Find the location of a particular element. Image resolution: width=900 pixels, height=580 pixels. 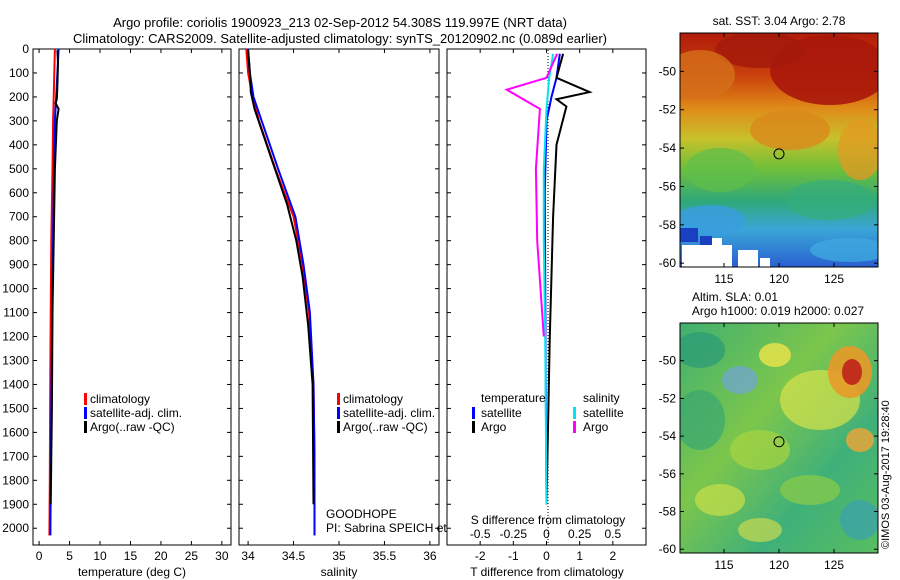

x-tick-label: 5 is located at coordinates (69, 556).